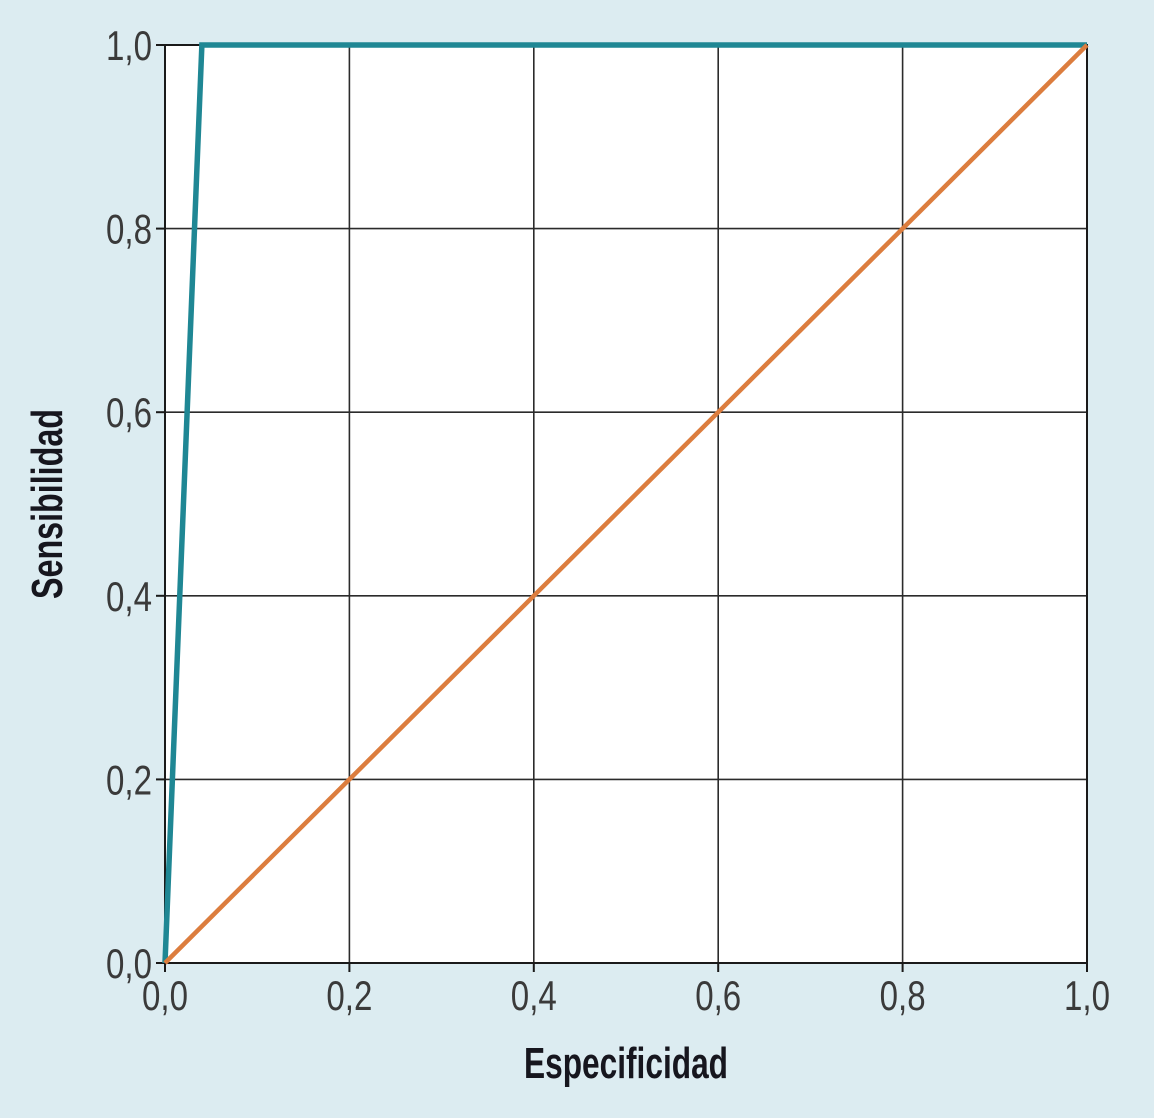  I want to click on y-tick-label: 0,0, so click(129, 963).